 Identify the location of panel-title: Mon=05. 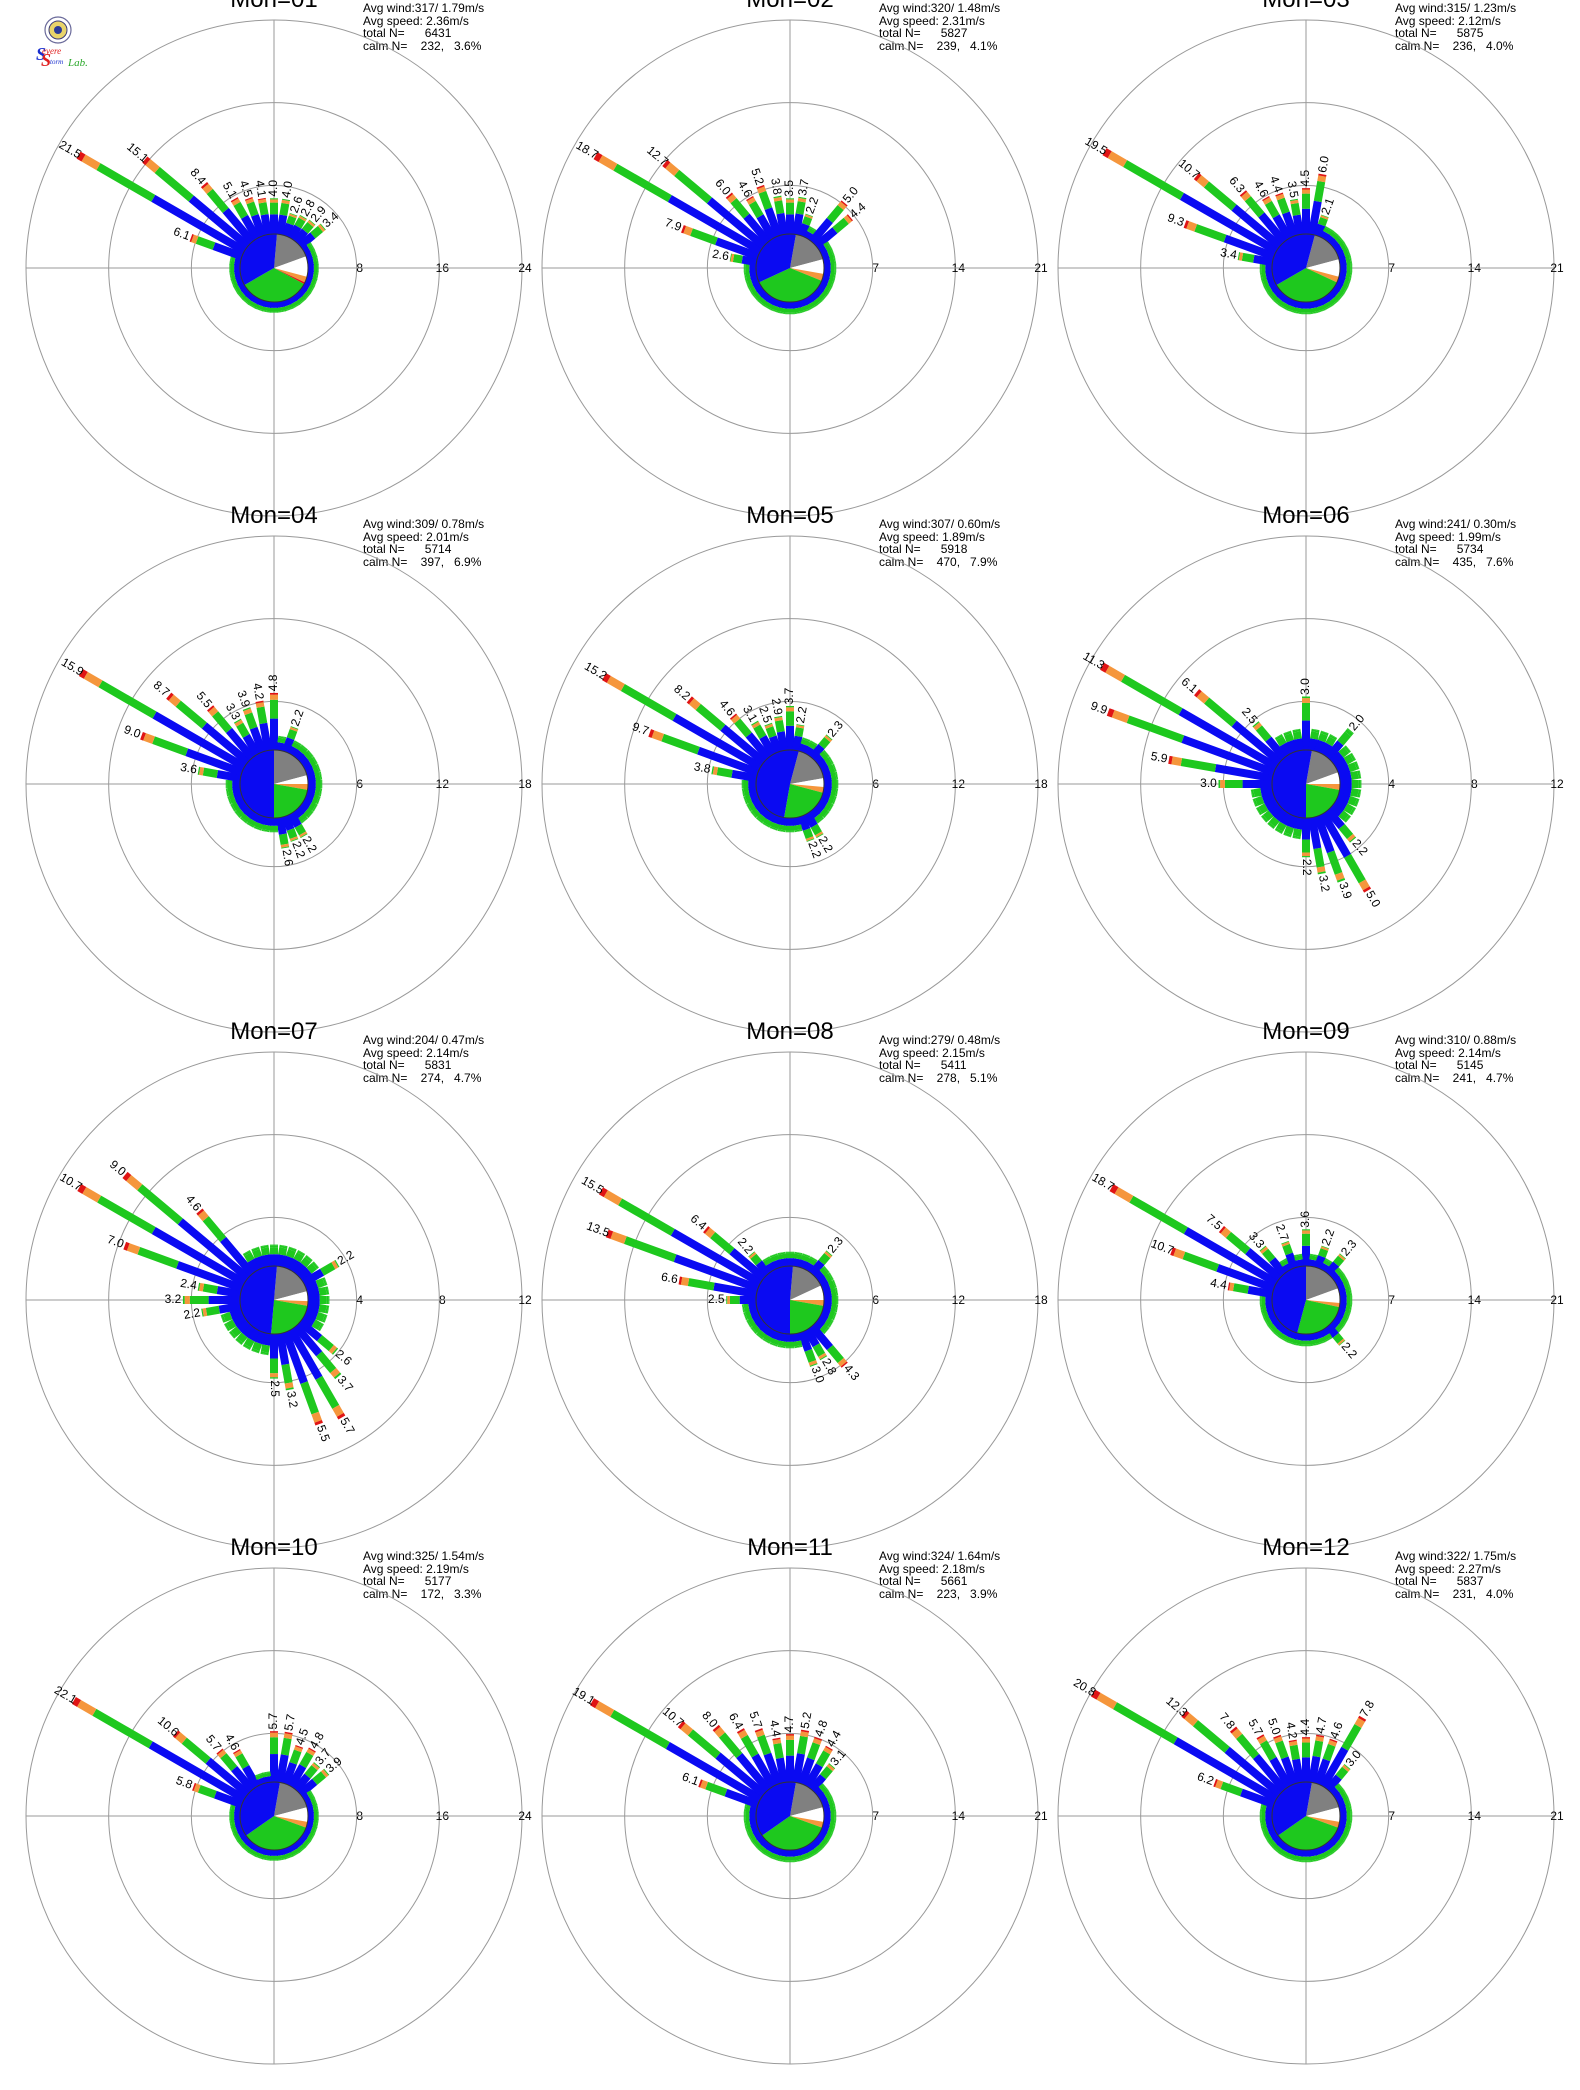
(790, 515).